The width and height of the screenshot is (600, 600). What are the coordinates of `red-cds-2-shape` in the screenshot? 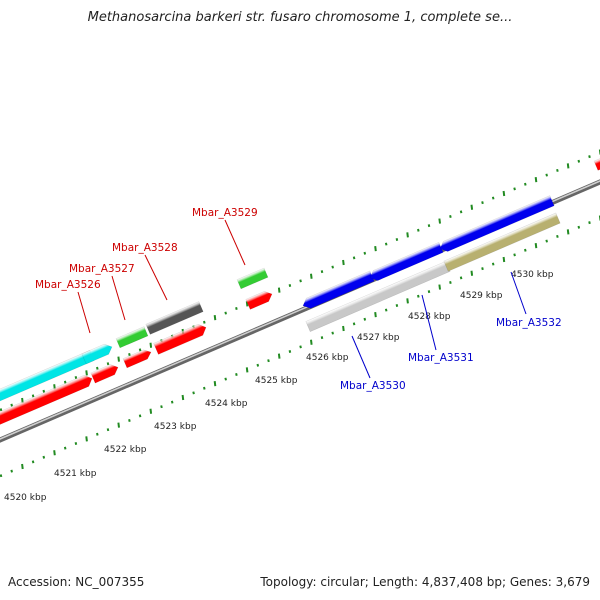 It's located at (104, 374).